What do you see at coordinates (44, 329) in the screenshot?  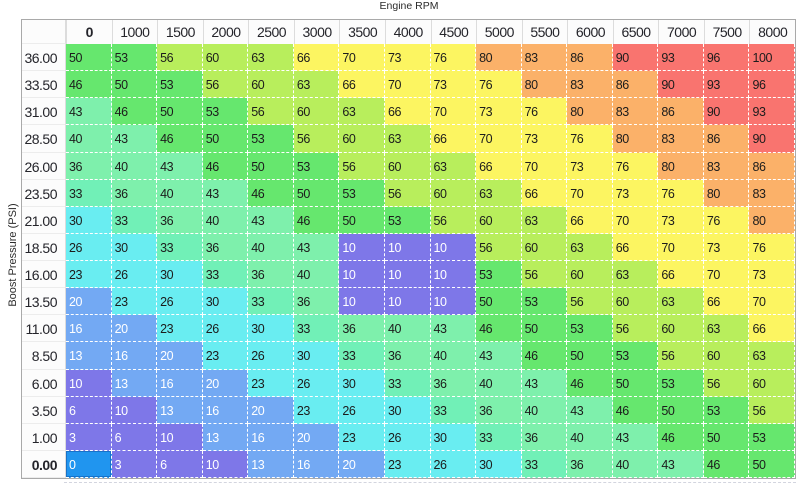 I see `row-header-11.00: 11.00` at bounding box center [44, 329].